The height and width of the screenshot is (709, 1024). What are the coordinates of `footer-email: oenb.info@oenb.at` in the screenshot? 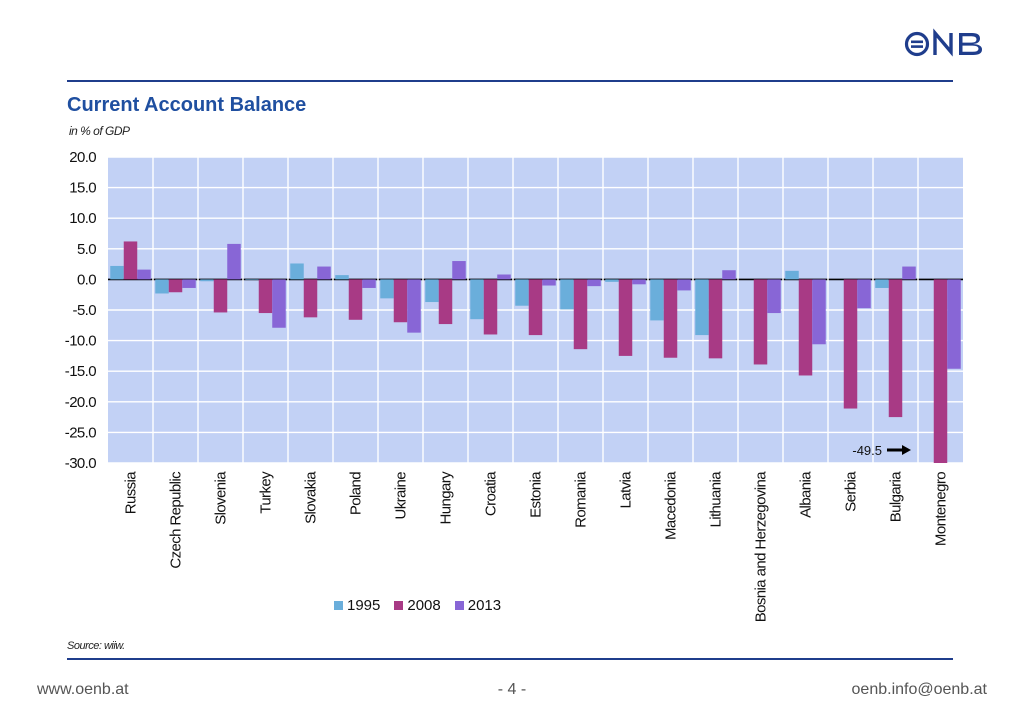 It's located at (919, 689).